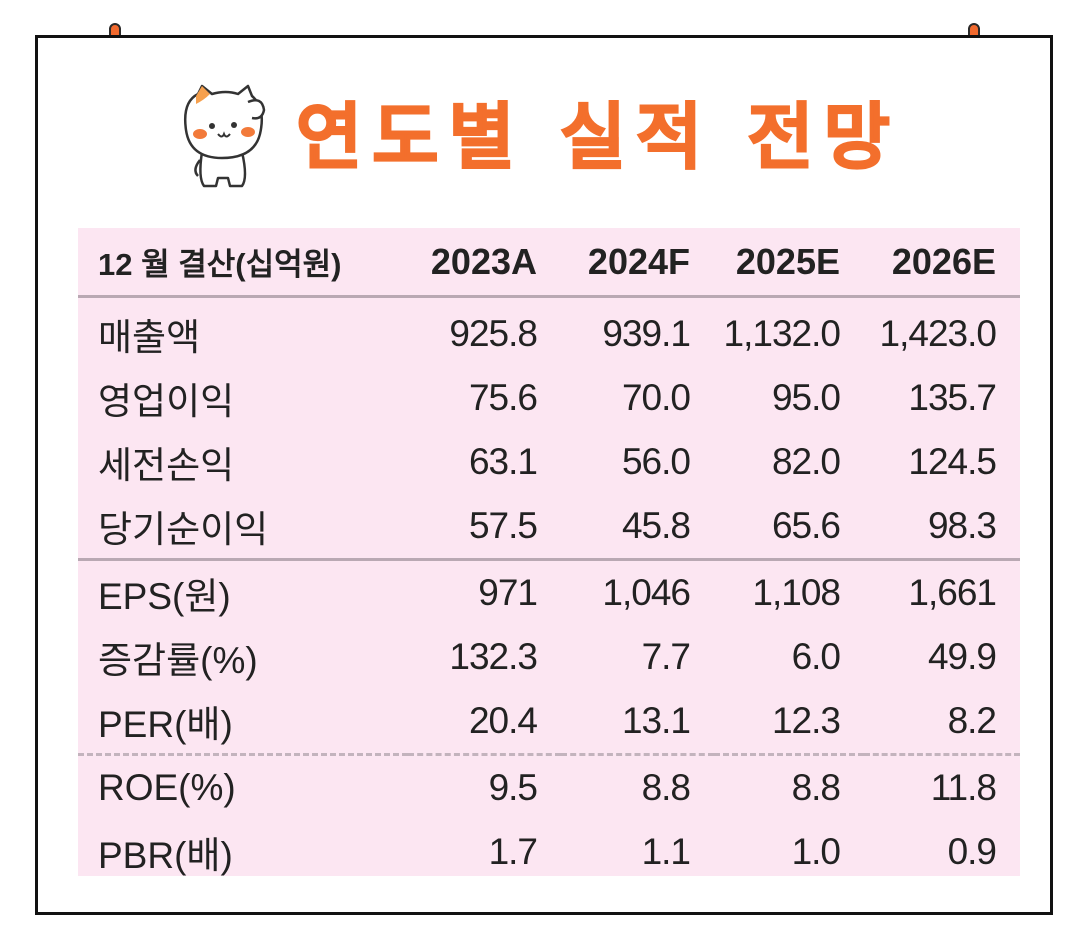 The width and height of the screenshot is (1080, 946). Describe the element at coordinates (484, 722) in the screenshot. I see `cell-value: 20.4` at that location.